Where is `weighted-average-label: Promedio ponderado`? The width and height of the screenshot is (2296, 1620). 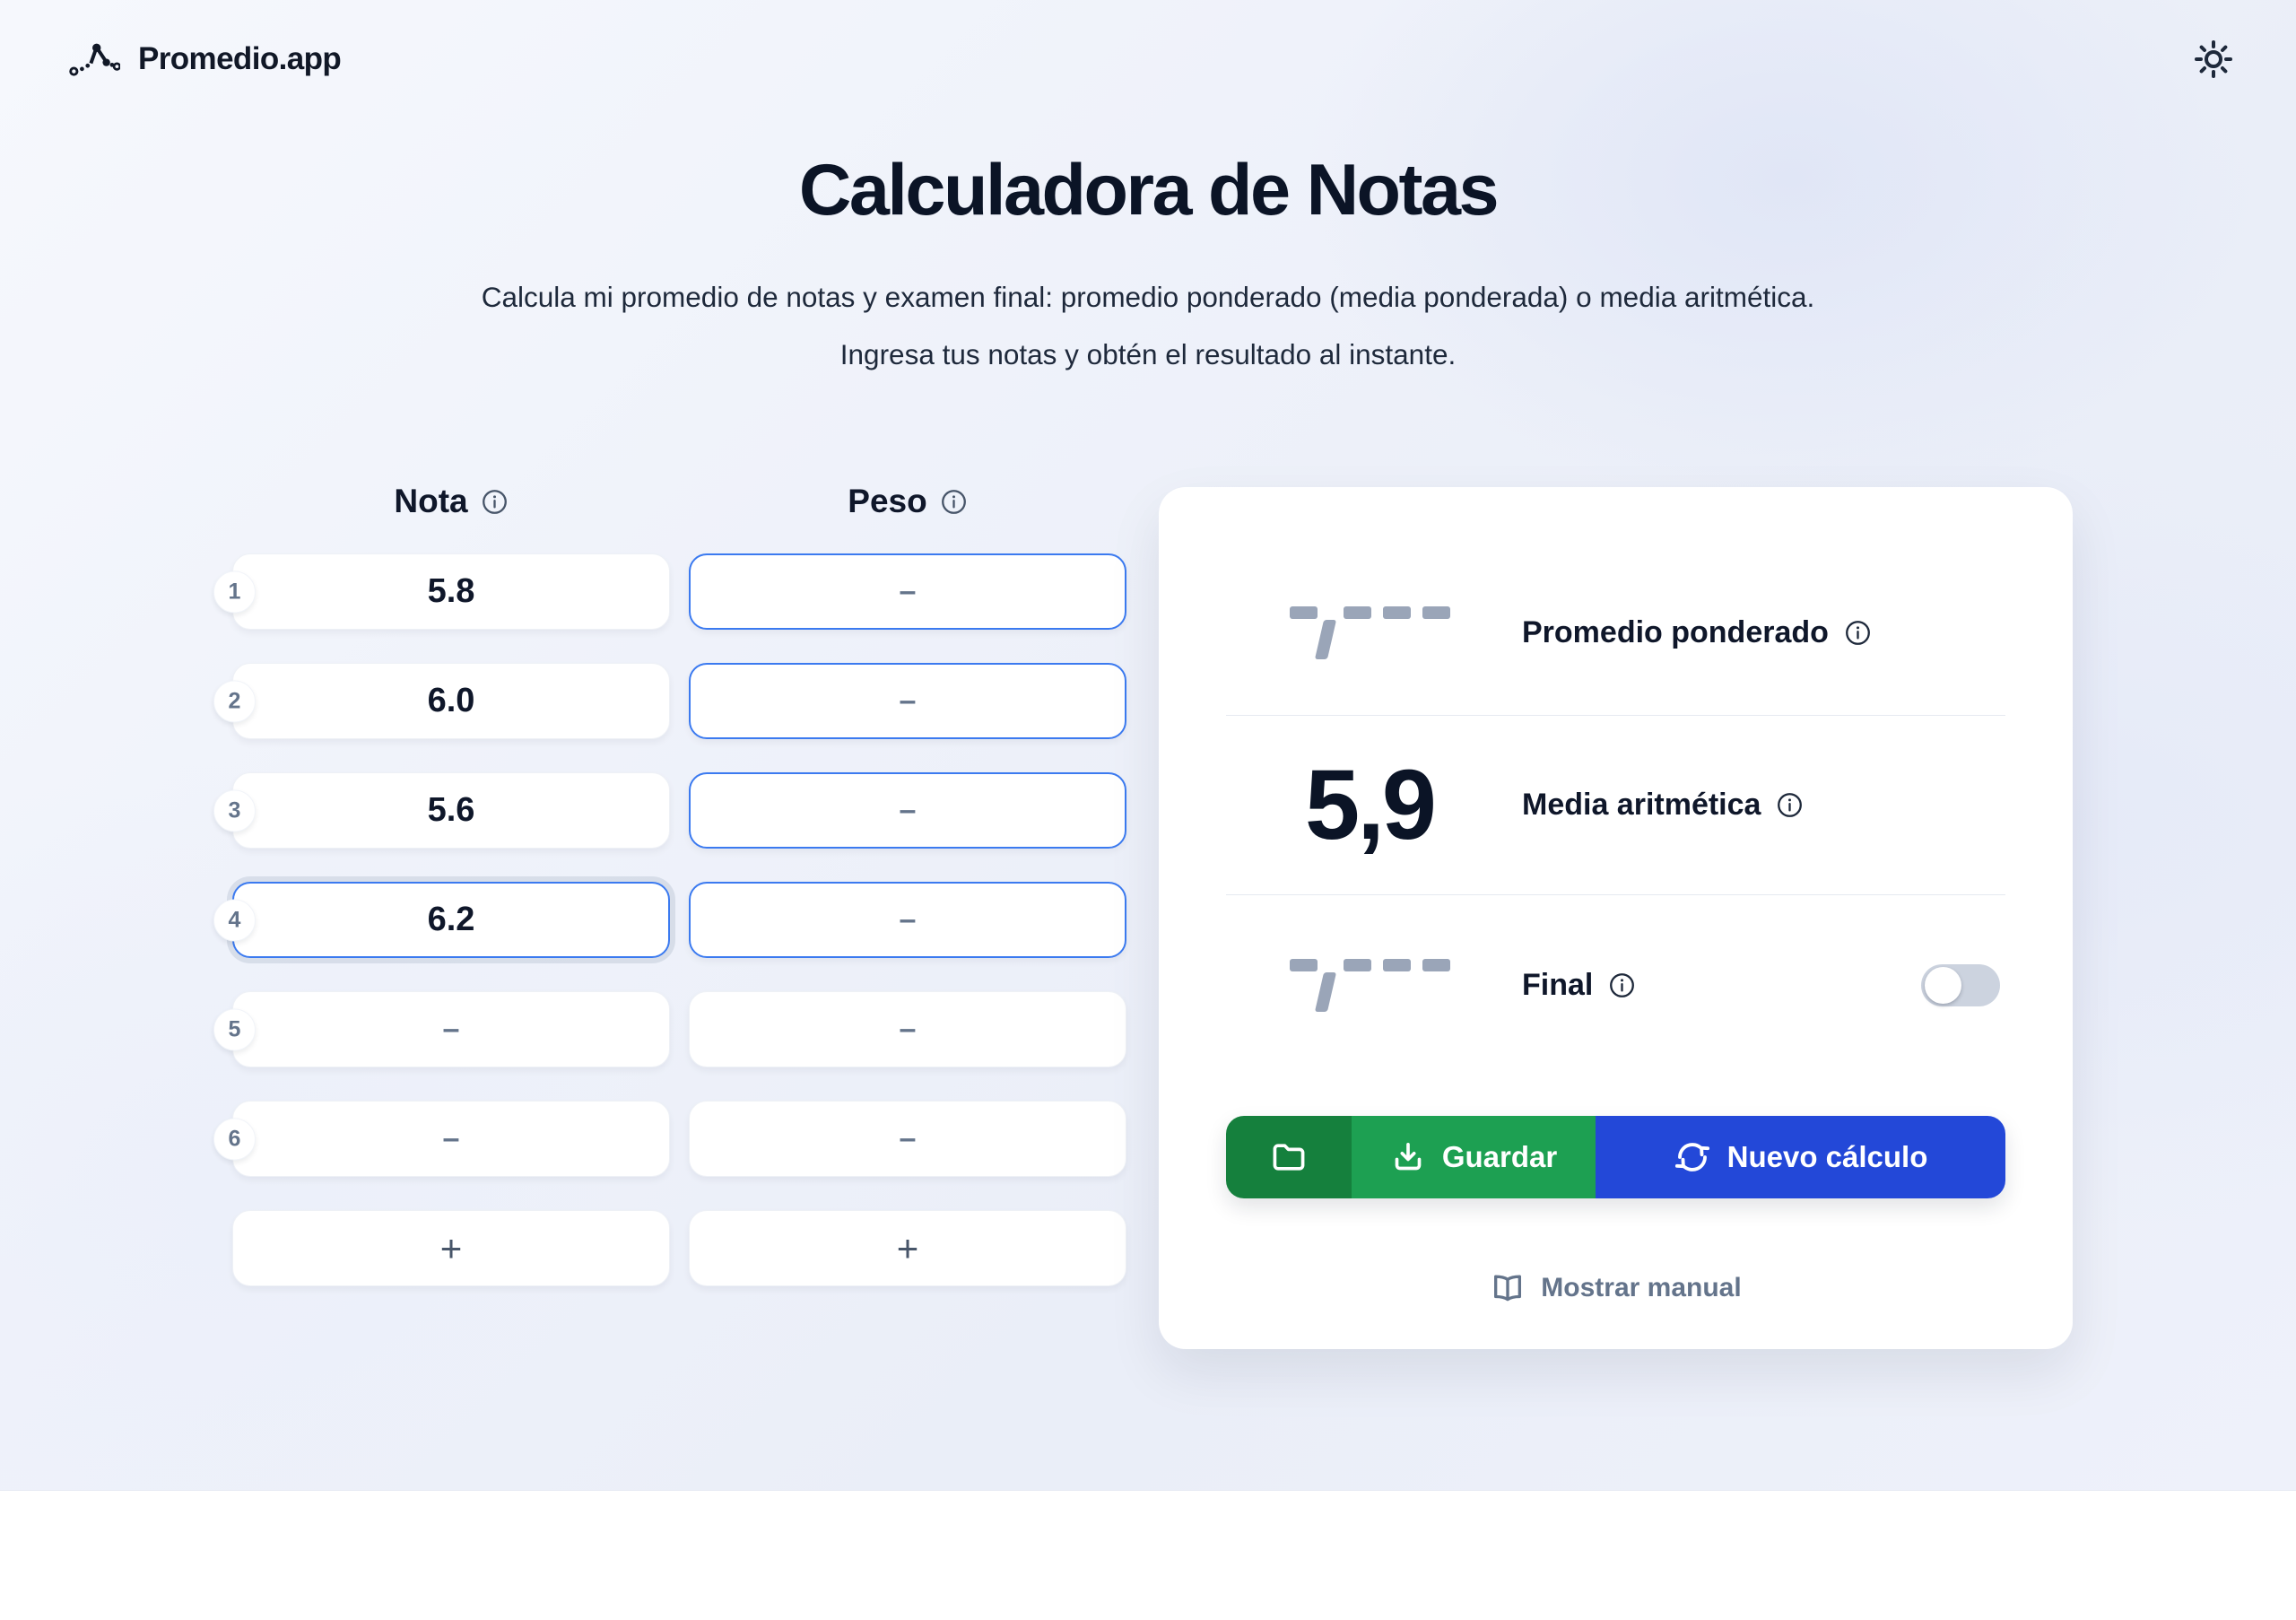 weighted-average-label: Promedio ponderado is located at coordinates (1675, 631).